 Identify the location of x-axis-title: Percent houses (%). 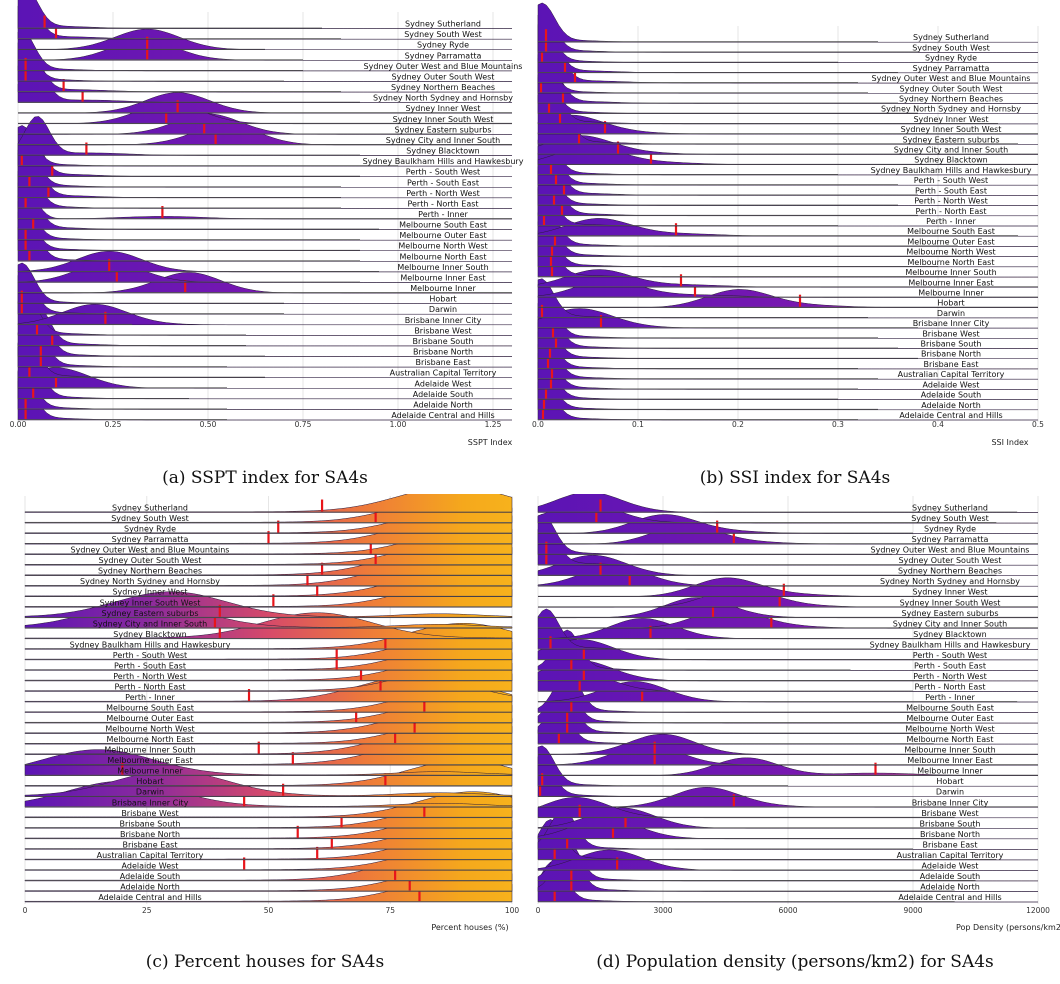
(469, 927).